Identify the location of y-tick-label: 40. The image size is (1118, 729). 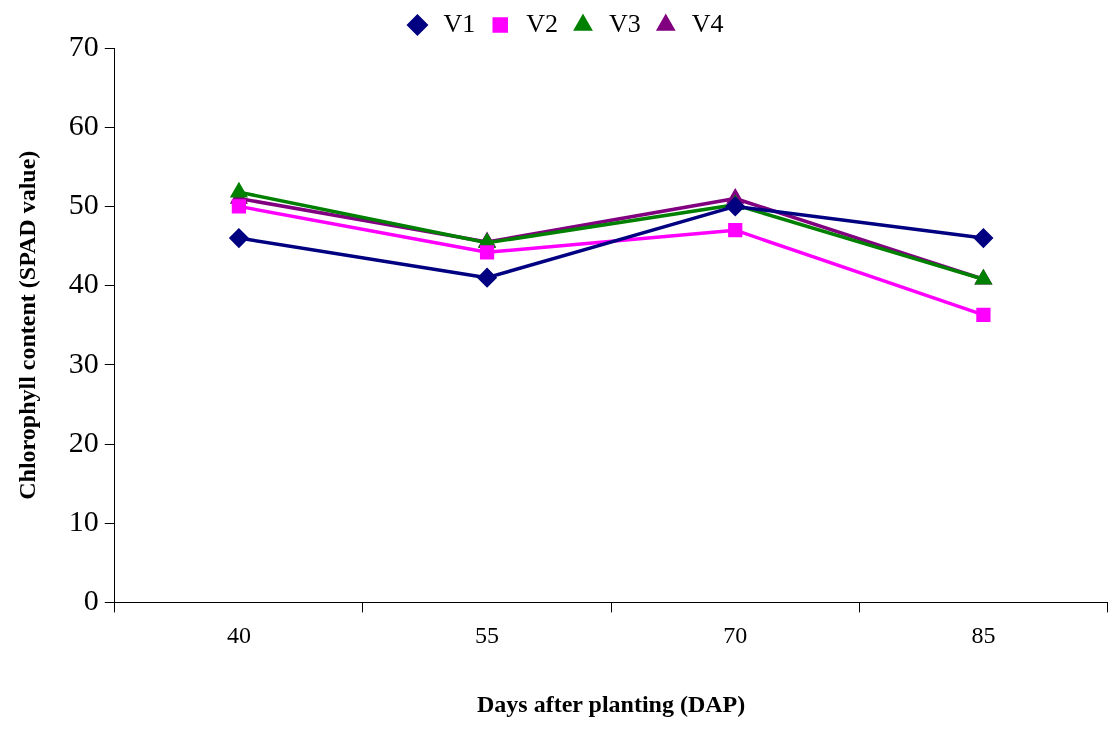
(83, 283).